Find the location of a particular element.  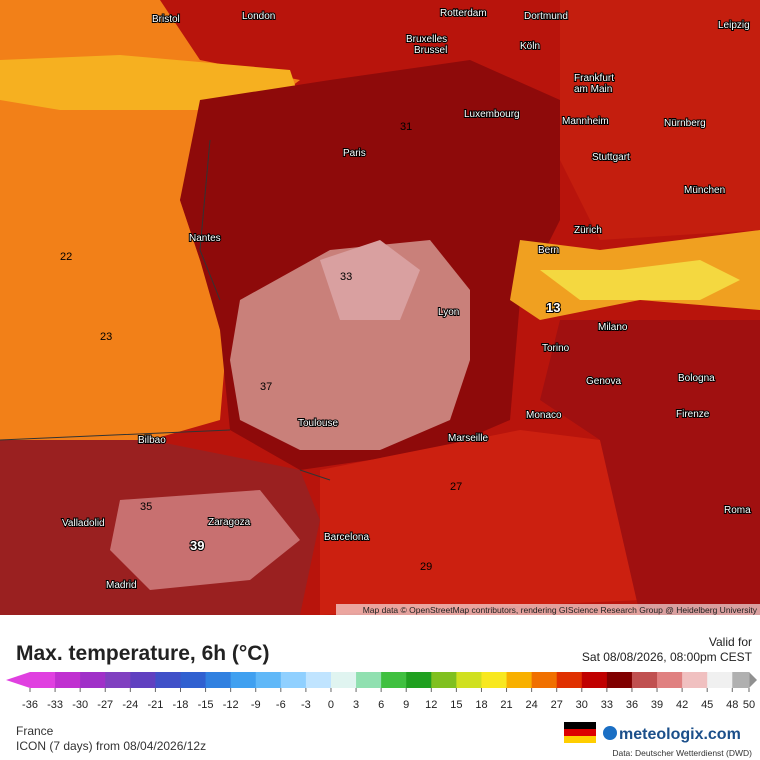

legend-tick-label: -9 is located at coordinates (256, 705).